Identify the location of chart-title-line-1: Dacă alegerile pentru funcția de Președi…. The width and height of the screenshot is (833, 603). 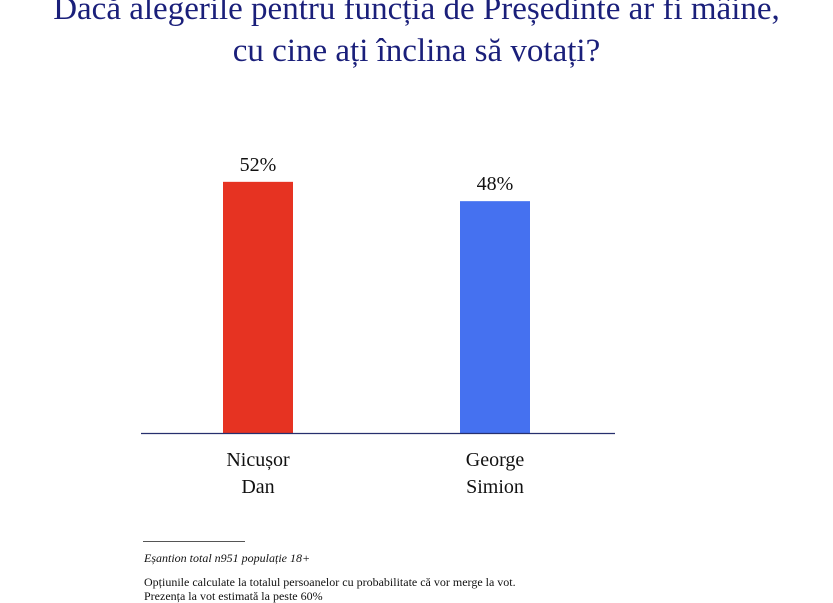
(416, 13).